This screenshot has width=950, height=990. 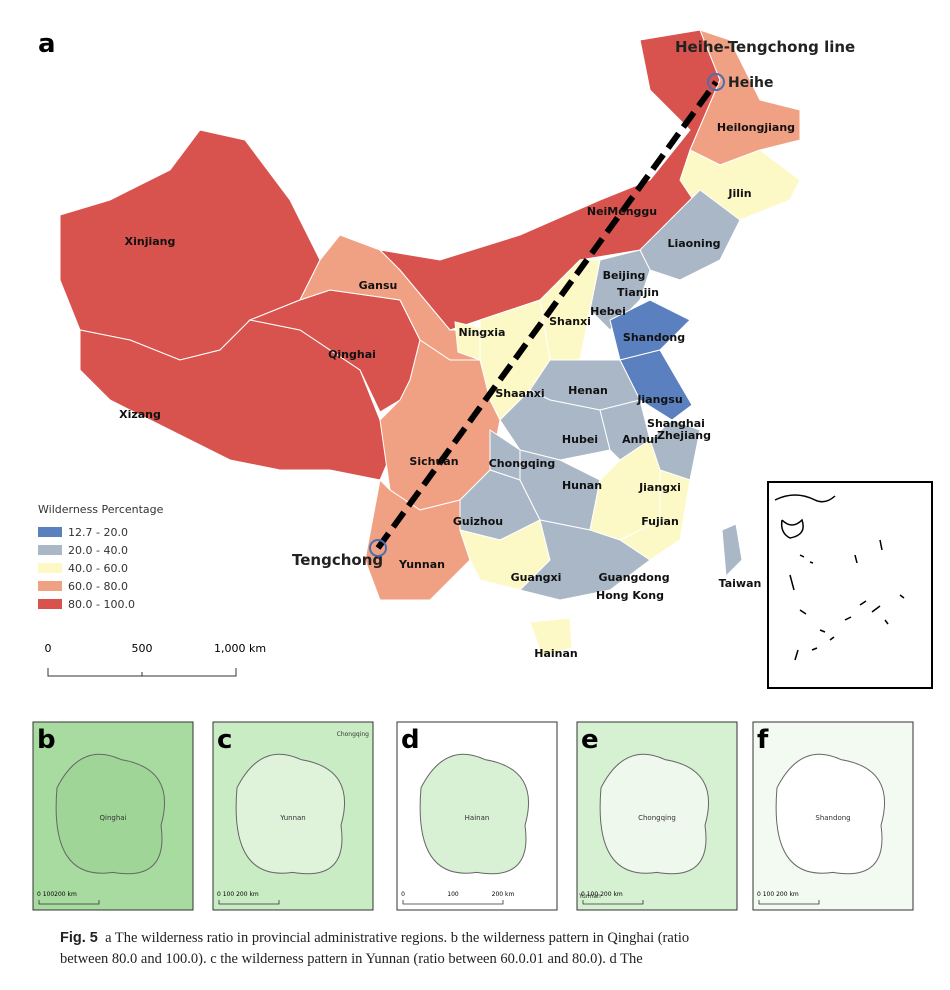 What do you see at coordinates (410, 740) in the screenshot?
I see `panel-label: d` at bounding box center [410, 740].